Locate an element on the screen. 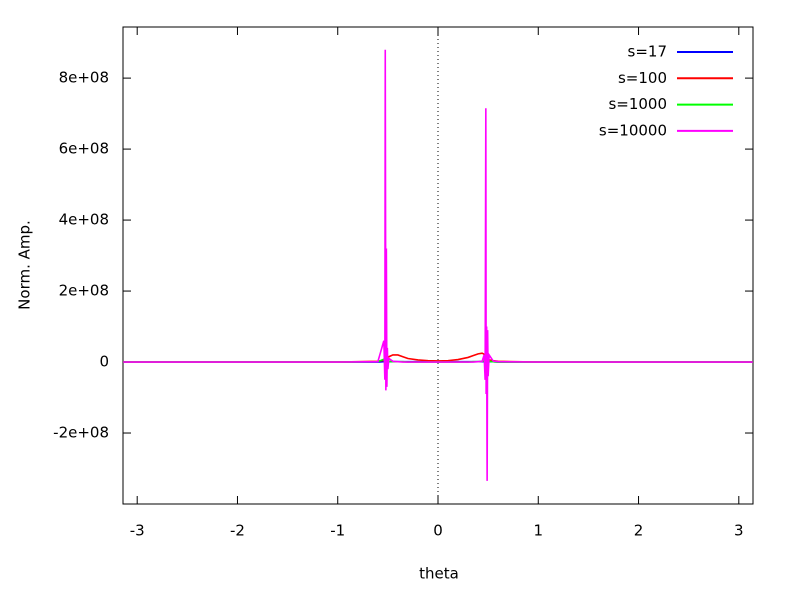 The image size is (789, 591). y-tick-label: 4e+08 is located at coordinates (84, 220).